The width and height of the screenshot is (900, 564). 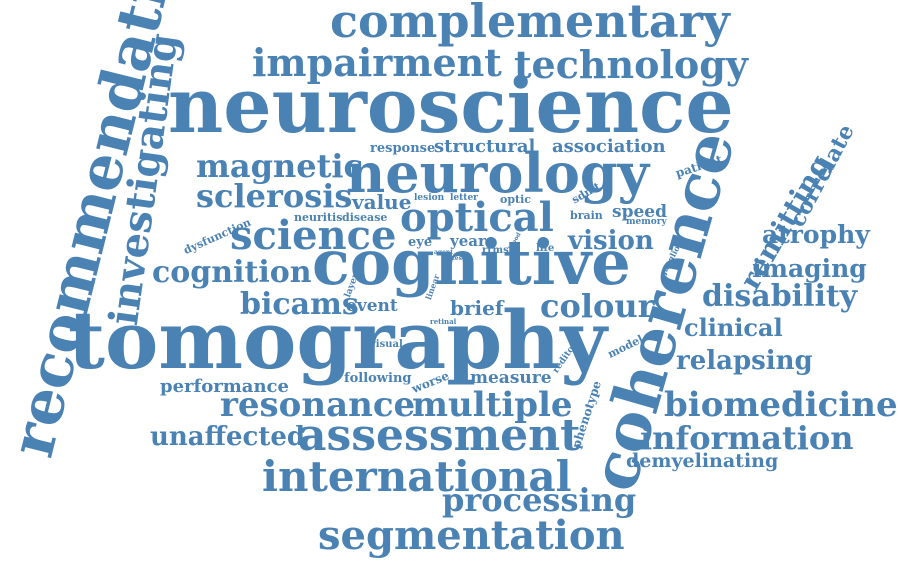 I want to click on word-processing: processing, so click(x=539, y=500).